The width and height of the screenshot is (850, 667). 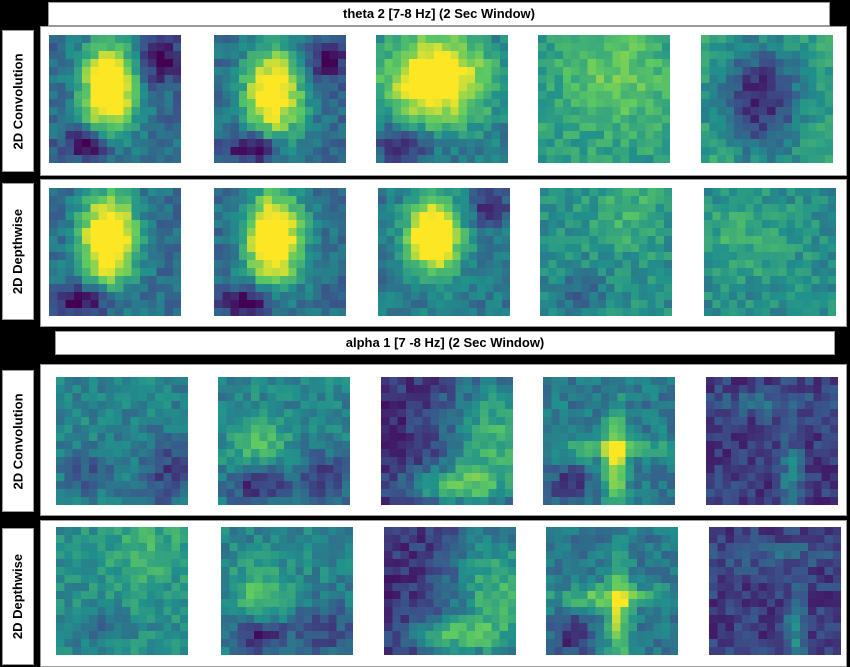 What do you see at coordinates (287, 591) in the screenshot?
I see `heatmap-grid` at bounding box center [287, 591].